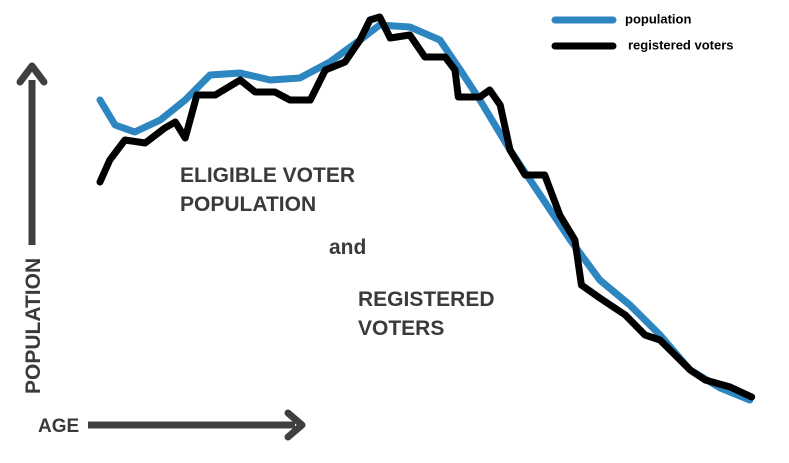 The image size is (789, 463). Describe the element at coordinates (58, 426) in the screenshot. I see `x-axis-label: AGE` at that location.